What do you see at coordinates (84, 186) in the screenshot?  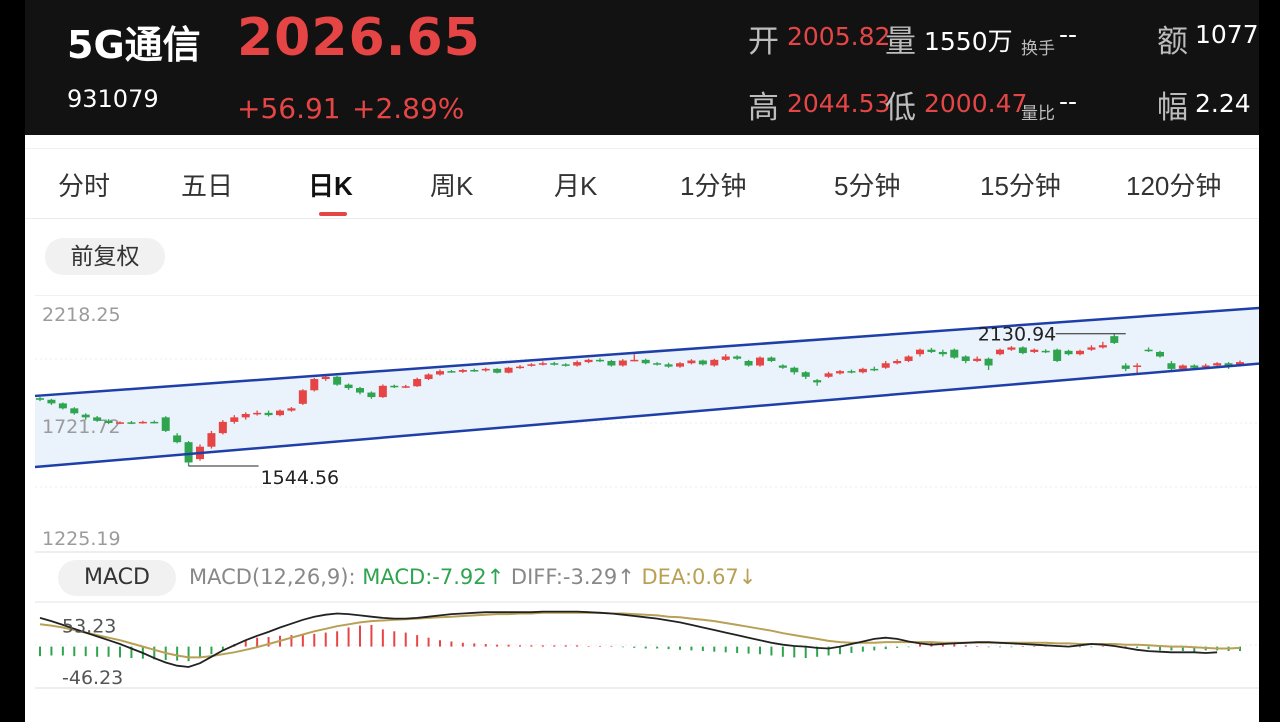 I see `tab-intraday: 分时` at bounding box center [84, 186].